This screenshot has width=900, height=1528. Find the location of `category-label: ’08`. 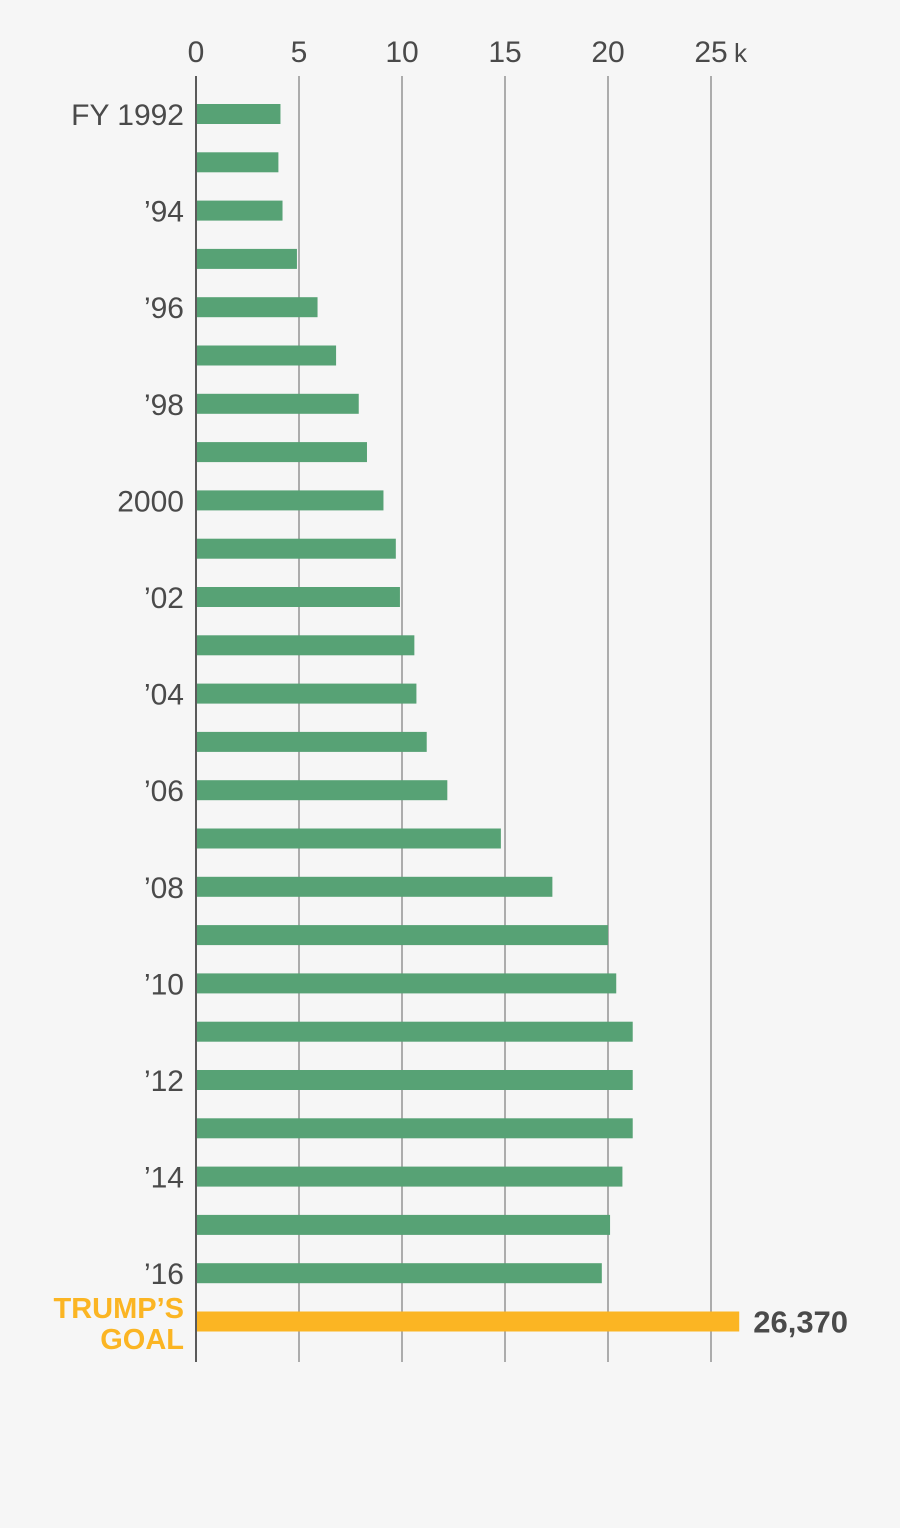

category-label: ’08 is located at coordinates (164, 888).